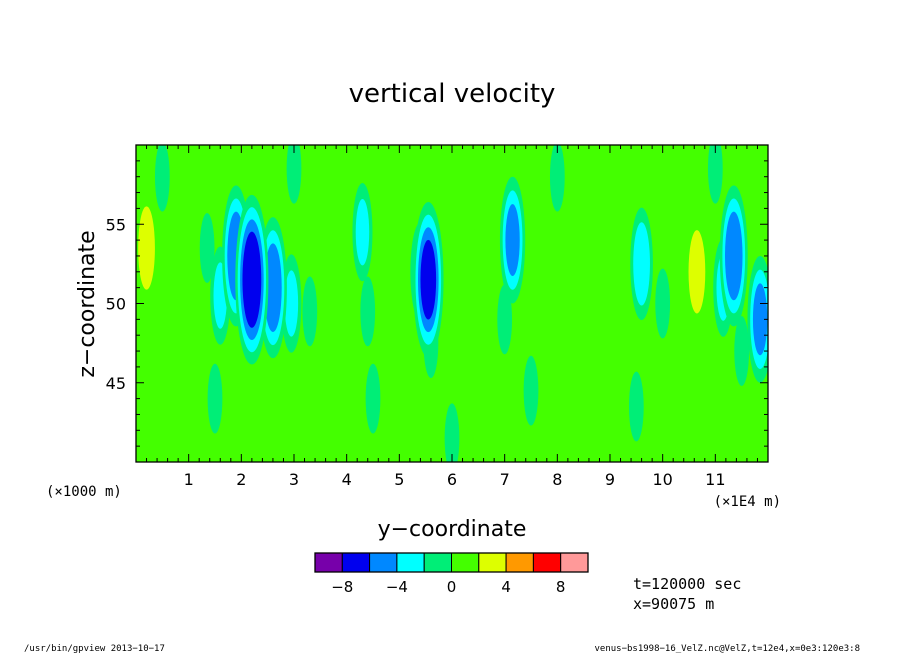  What do you see at coordinates (399, 479) in the screenshot?
I see `x-tick-label: 5` at bounding box center [399, 479].